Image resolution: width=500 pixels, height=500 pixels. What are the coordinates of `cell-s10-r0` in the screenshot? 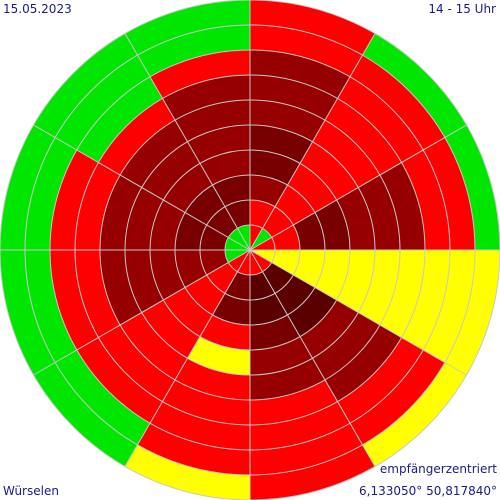 It's located at (239, 239).